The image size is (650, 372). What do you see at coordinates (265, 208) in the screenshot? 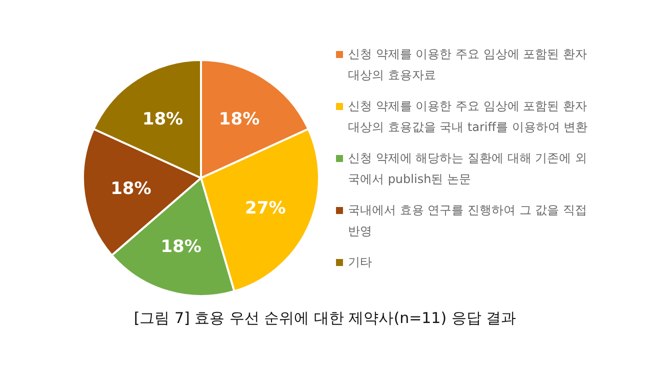
I see `data-label: 27%` at bounding box center [265, 208].